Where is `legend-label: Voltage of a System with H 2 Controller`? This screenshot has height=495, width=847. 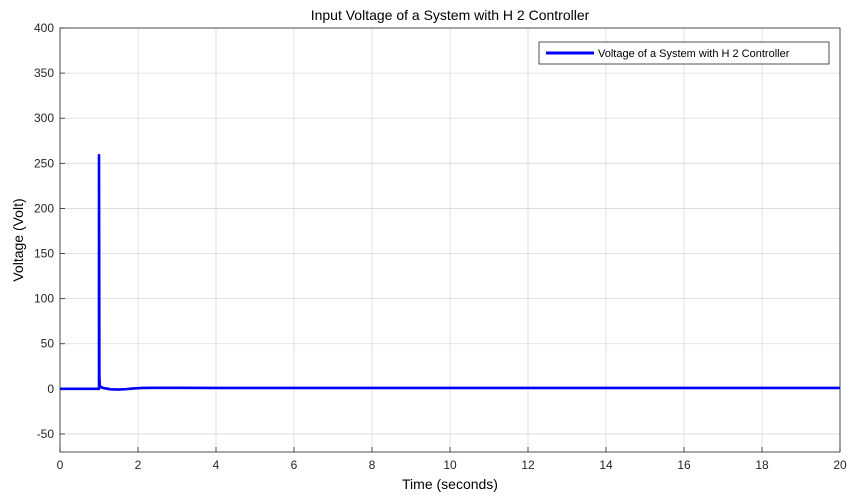 legend-label: Voltage of a System with H 2 Controller is located at coordinates (694, 54).